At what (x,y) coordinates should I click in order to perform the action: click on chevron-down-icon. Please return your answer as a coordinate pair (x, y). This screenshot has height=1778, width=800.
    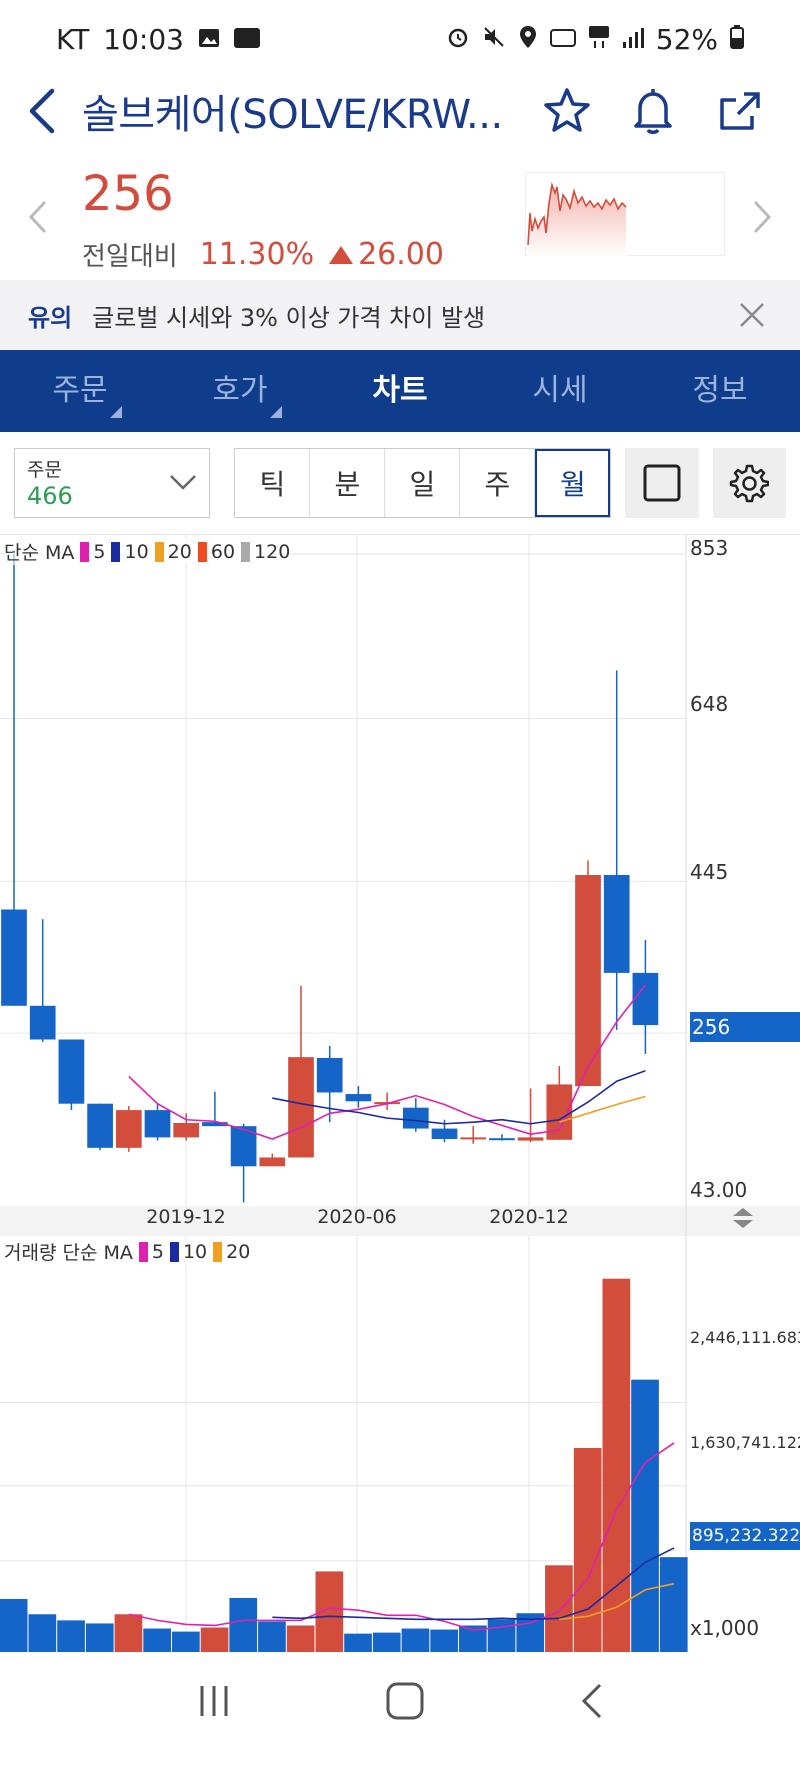
    Looking at the image, I should click on (183, 482).